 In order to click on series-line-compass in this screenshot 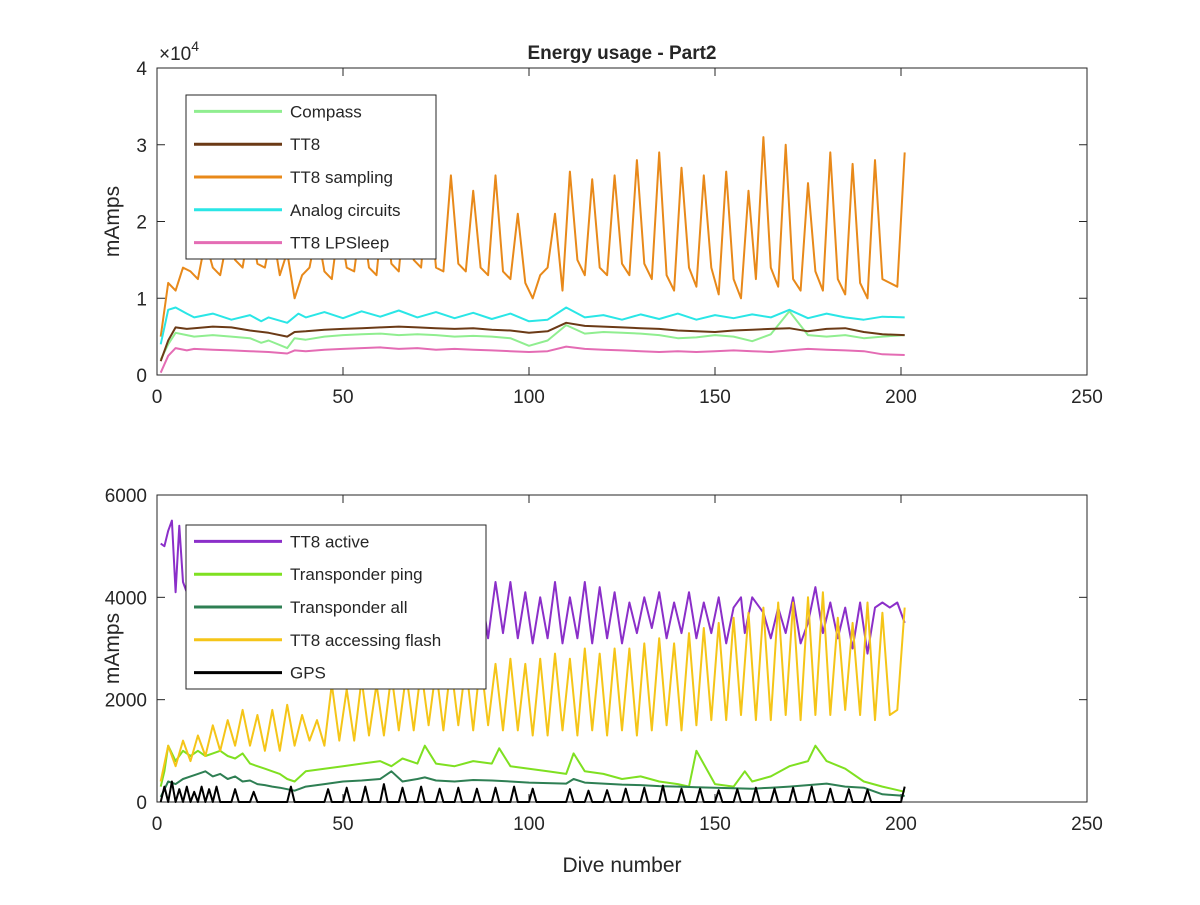, I will do `click(532, 335)`.